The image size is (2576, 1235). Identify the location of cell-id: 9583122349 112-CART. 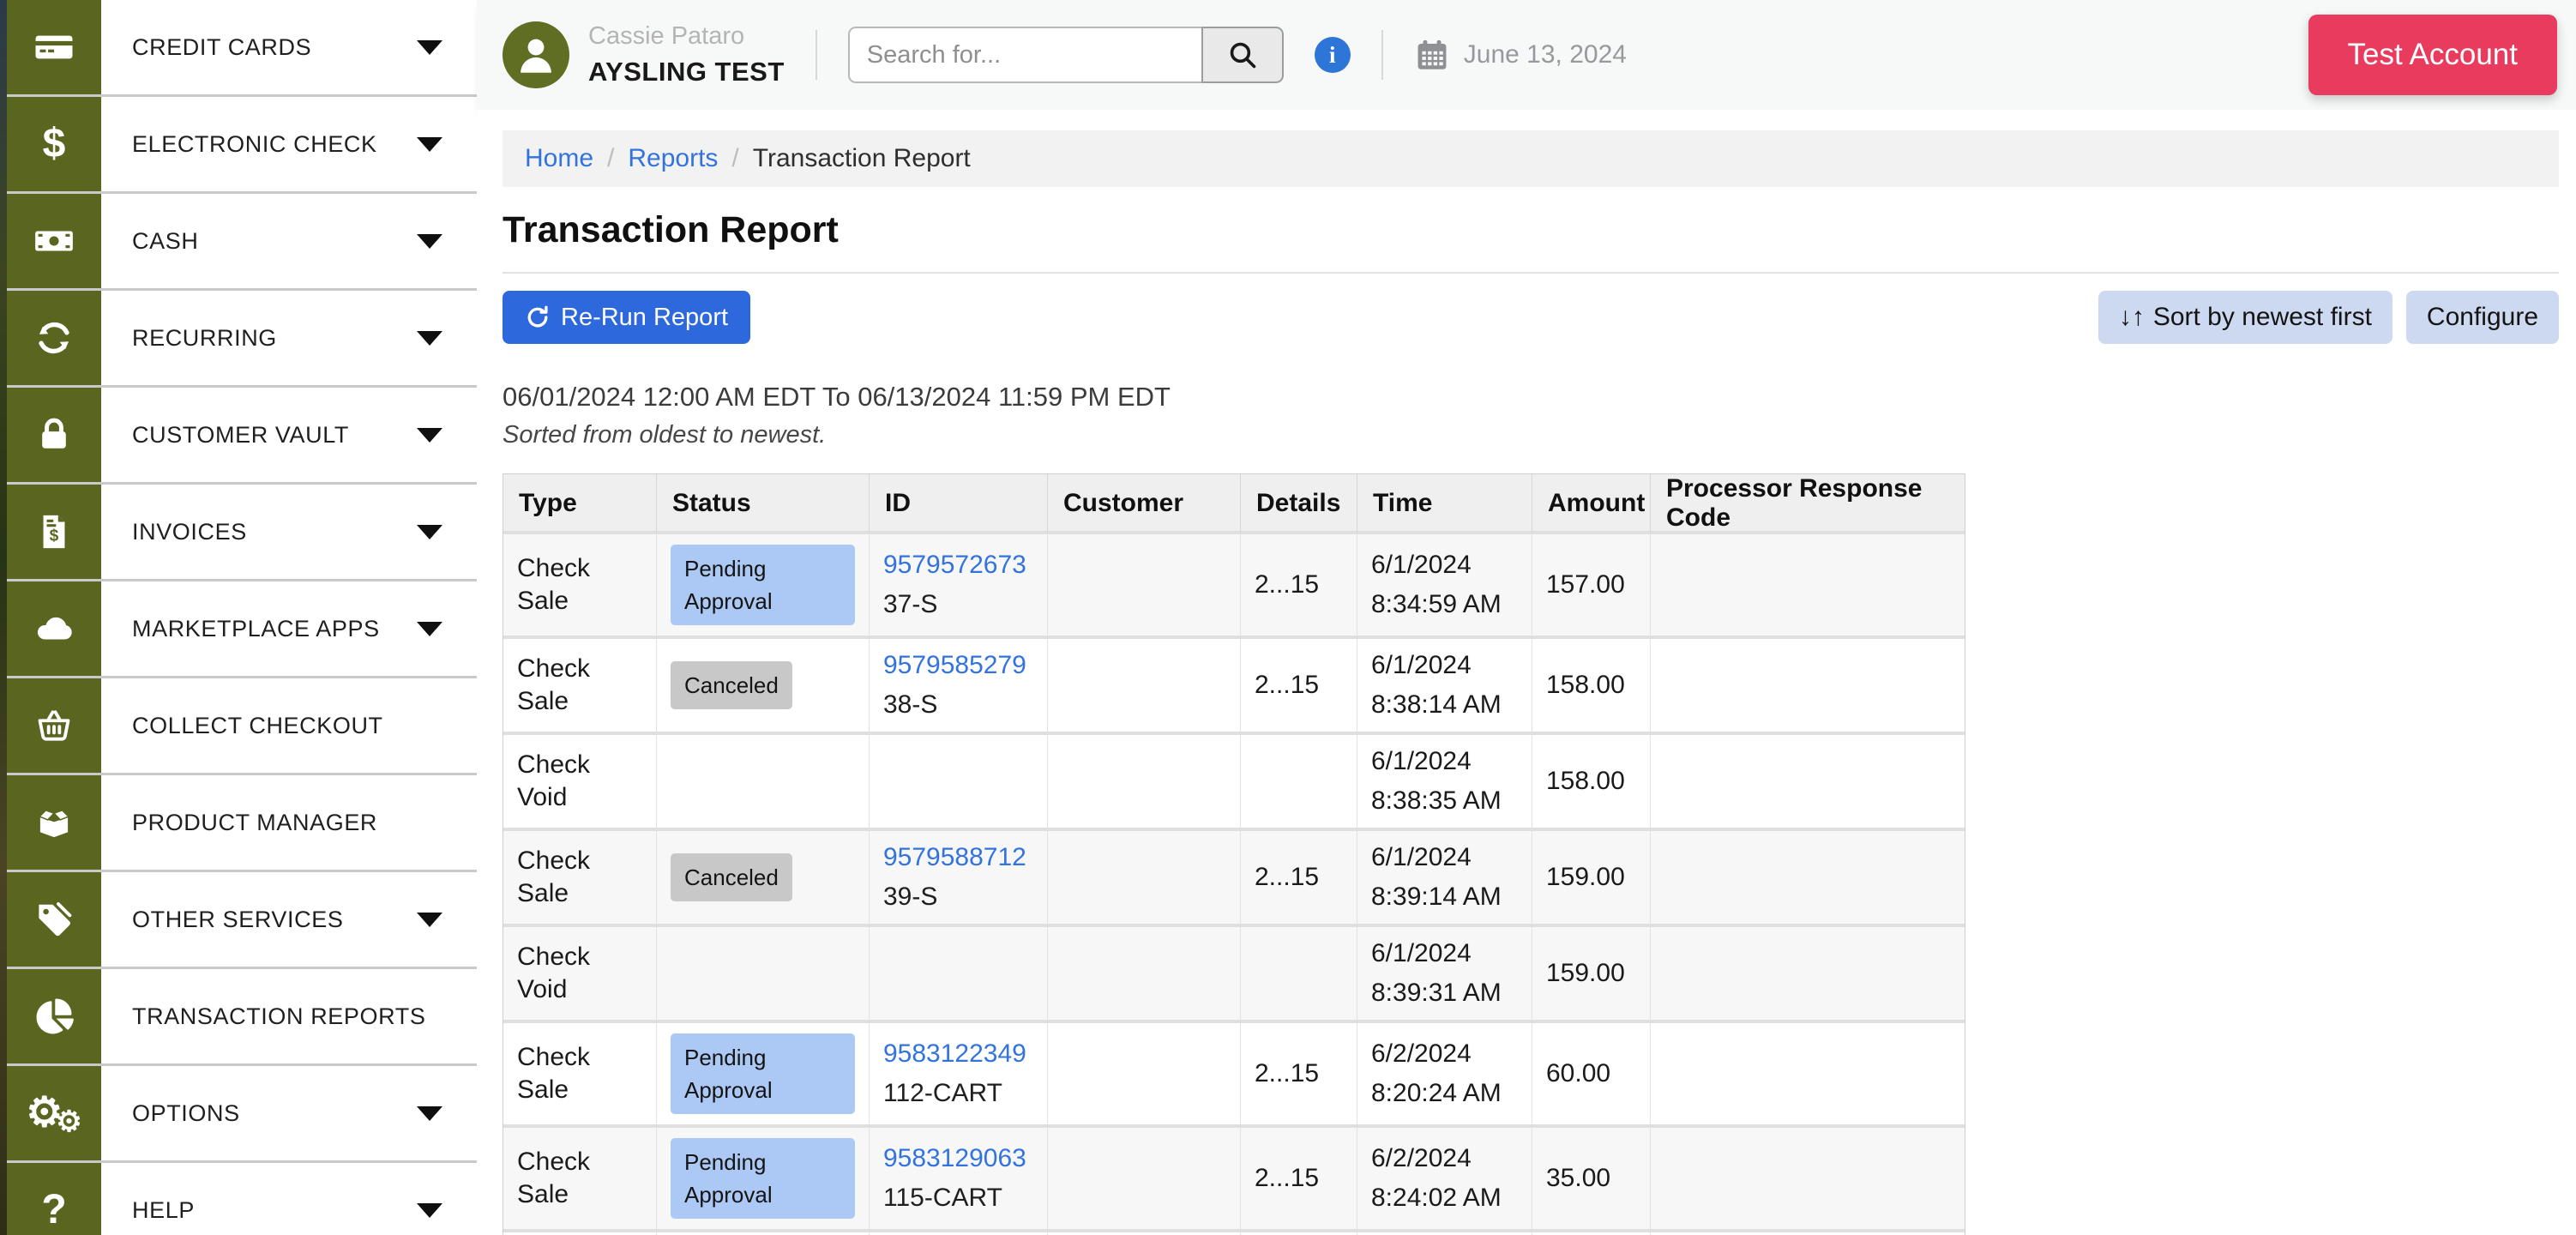
(958, 1073).